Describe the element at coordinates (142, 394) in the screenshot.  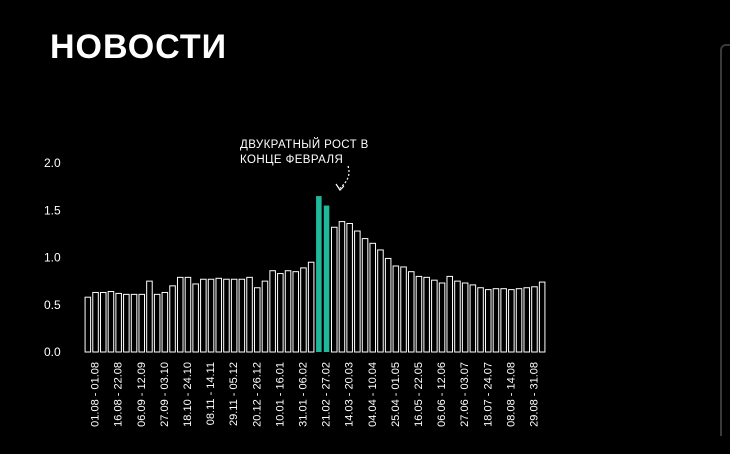
I see `x-tick-label: 06.09 - 12.09` at that location.